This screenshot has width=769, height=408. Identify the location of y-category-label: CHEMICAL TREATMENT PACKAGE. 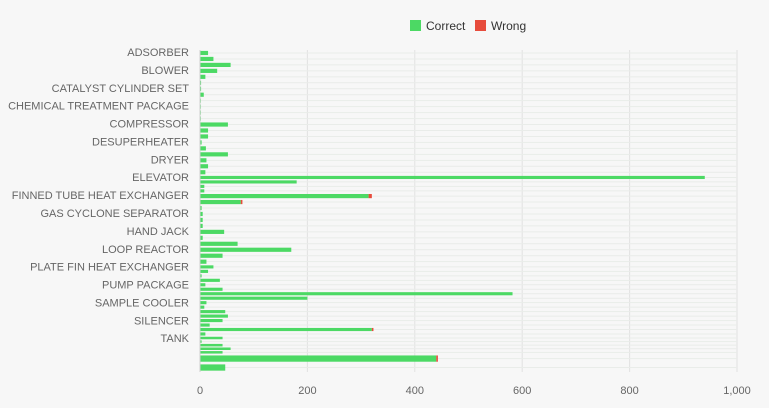
(98, 107).